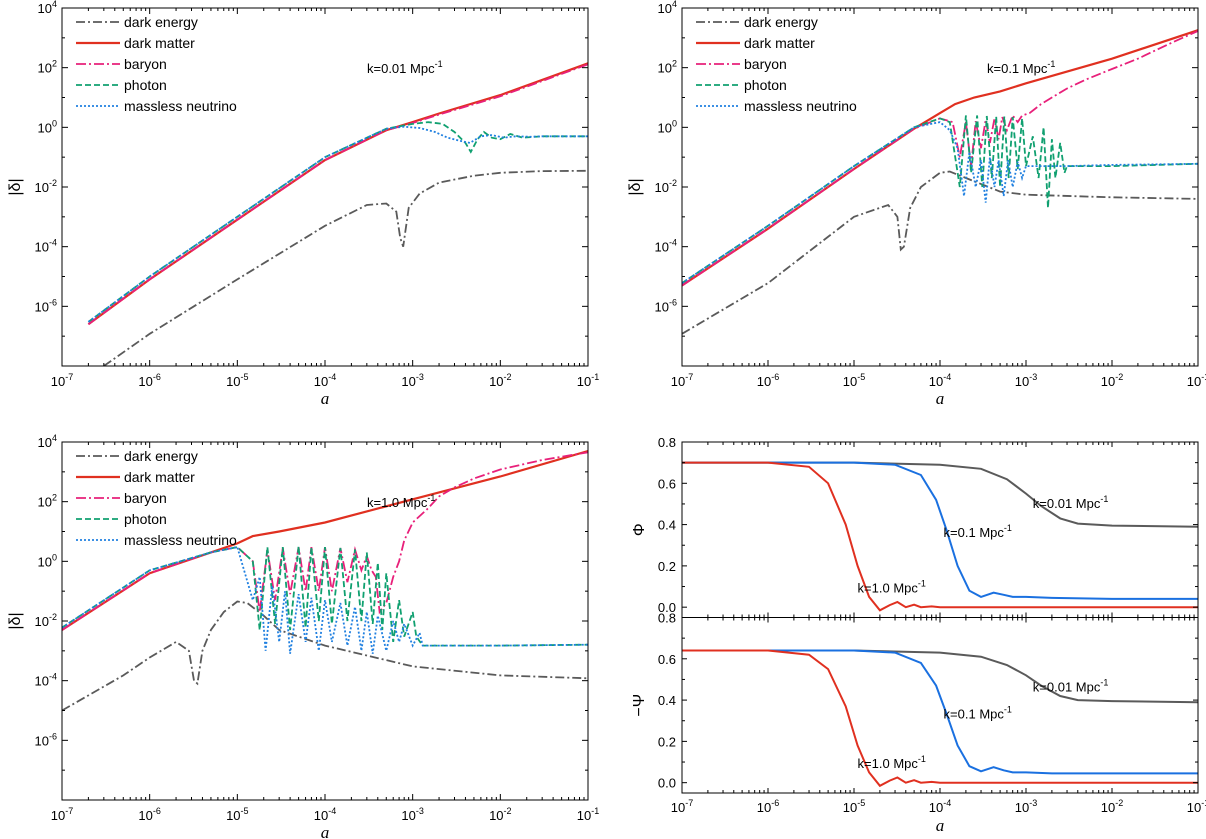 The height and width of the screenshot is (839, 1206). What do you see at coordinates (892, 587) in the screenshot?
I see `k-curve-label: k=1.0 Mpc-1` at bounding box center [892, 587].